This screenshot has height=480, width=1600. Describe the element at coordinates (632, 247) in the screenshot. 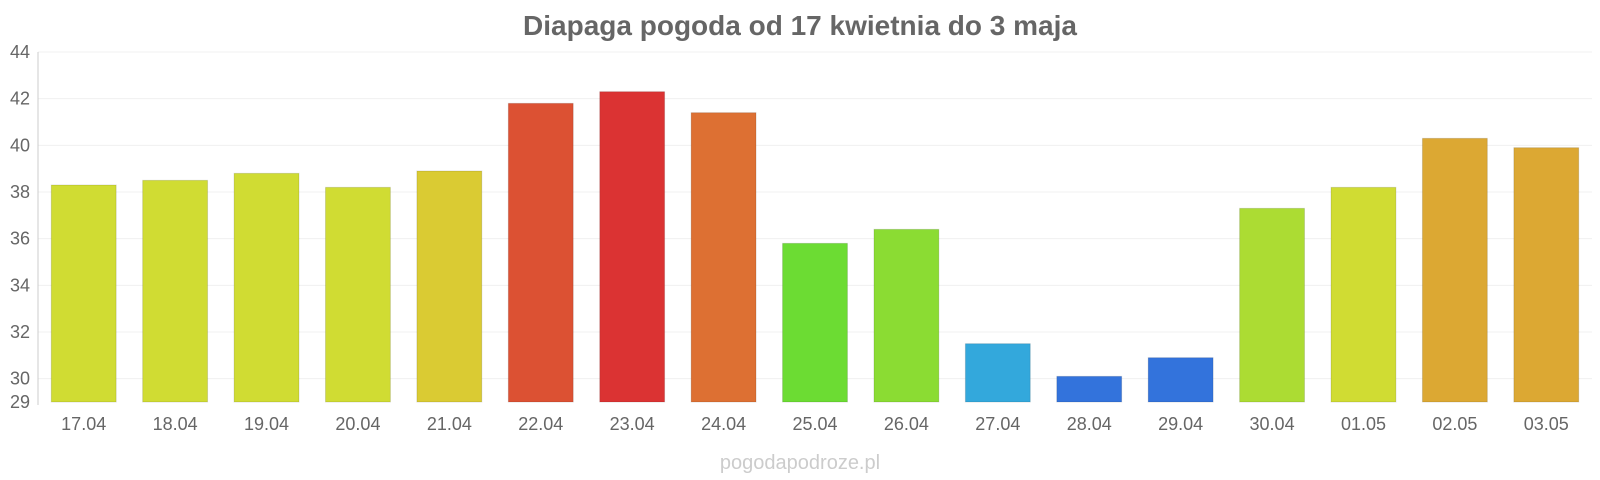

I see `bar-23.04` at that location.